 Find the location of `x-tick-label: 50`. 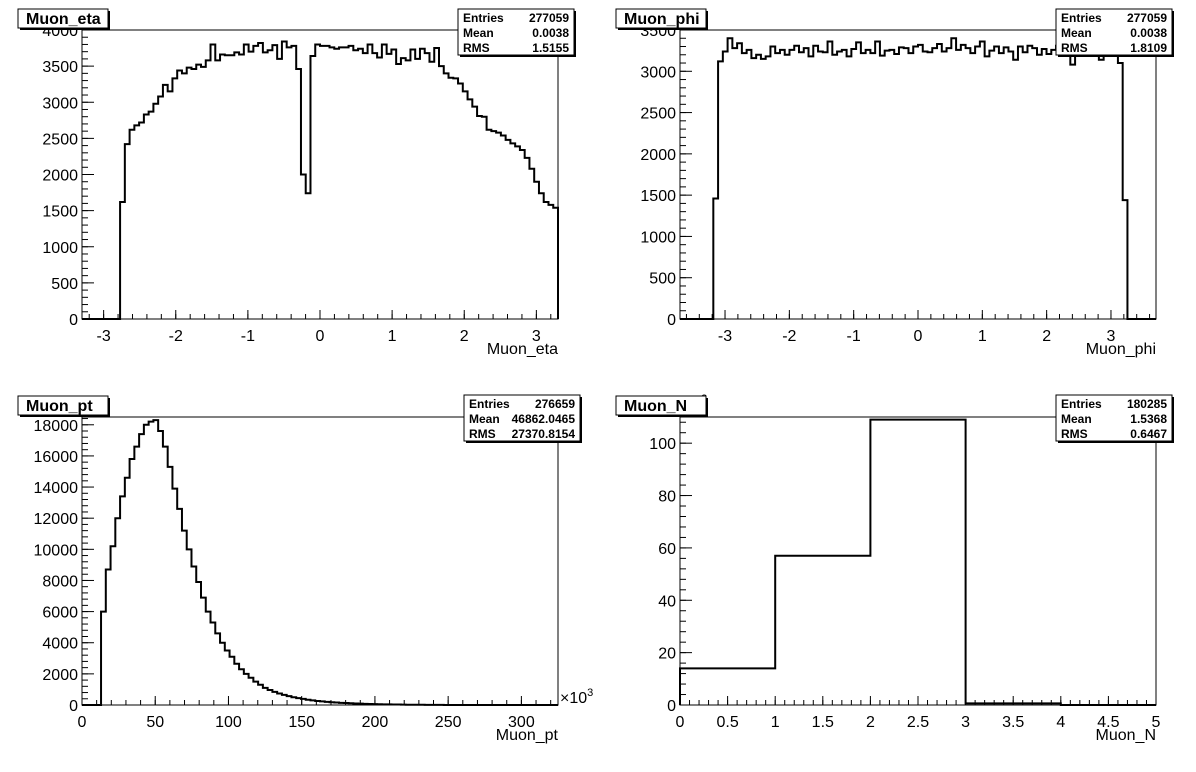

x-tick-label: 50 is located at coordinates (155, 722).